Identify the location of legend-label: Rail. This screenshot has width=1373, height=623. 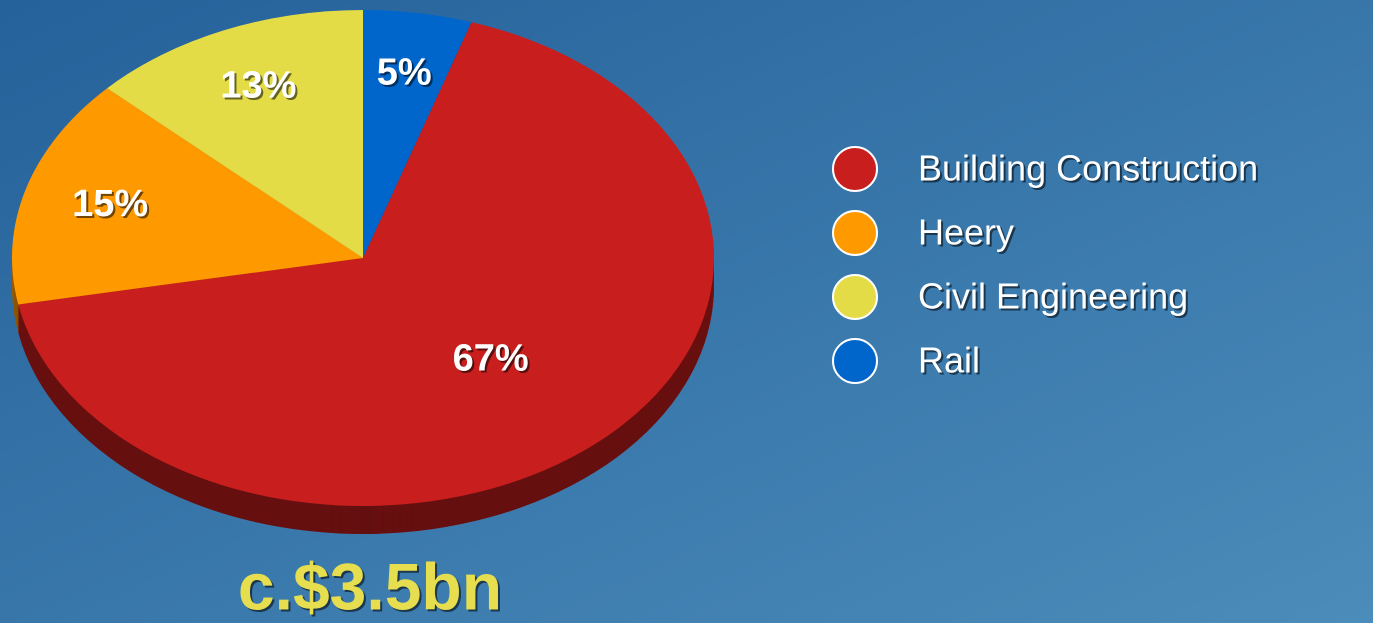
(949, 360).